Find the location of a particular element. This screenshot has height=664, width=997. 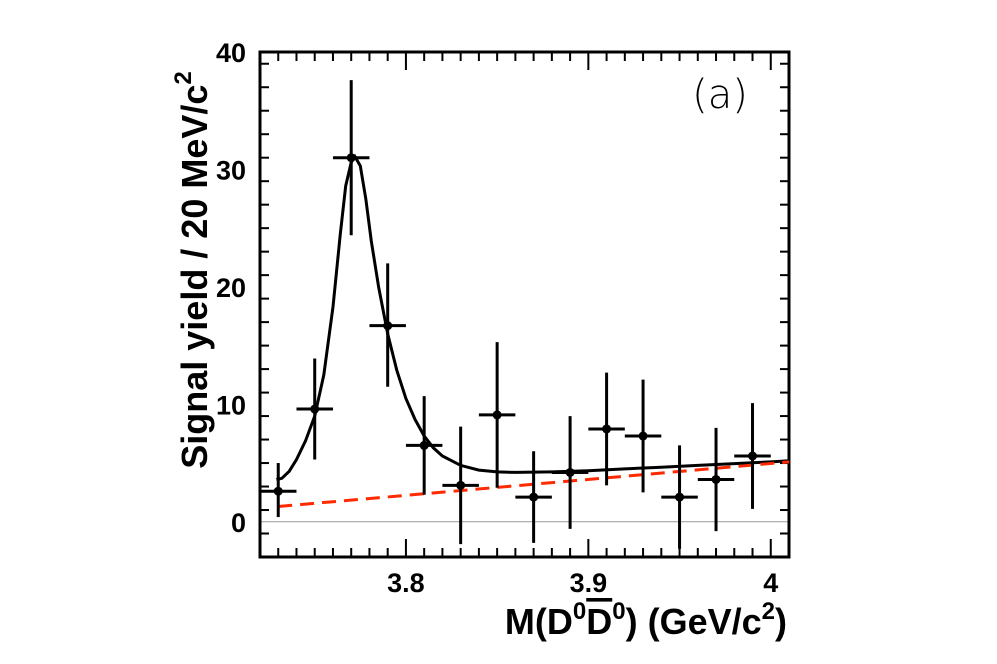

y-tick-label: 0 is located at coordinates (238, 523).